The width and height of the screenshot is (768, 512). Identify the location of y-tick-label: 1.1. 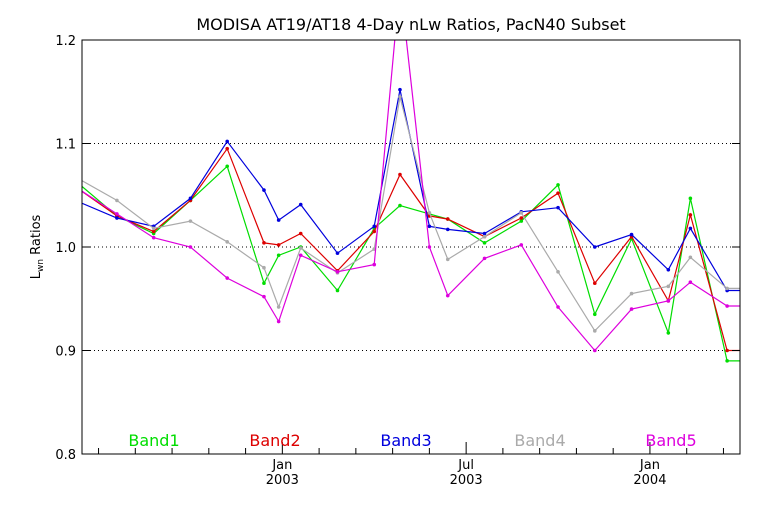
(65, 145).